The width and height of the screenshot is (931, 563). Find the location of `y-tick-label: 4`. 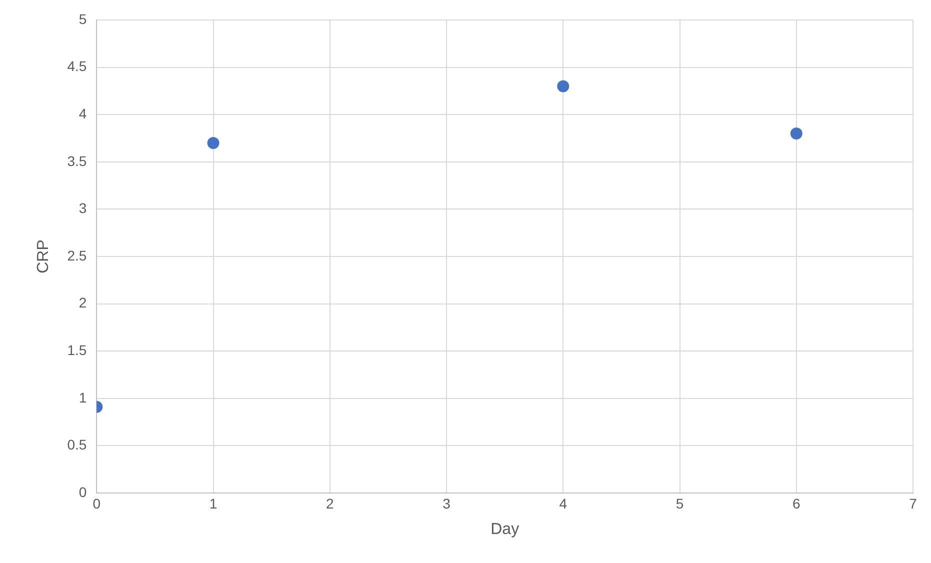

y-tick-label: 4 is located at coordinates (82, 113).